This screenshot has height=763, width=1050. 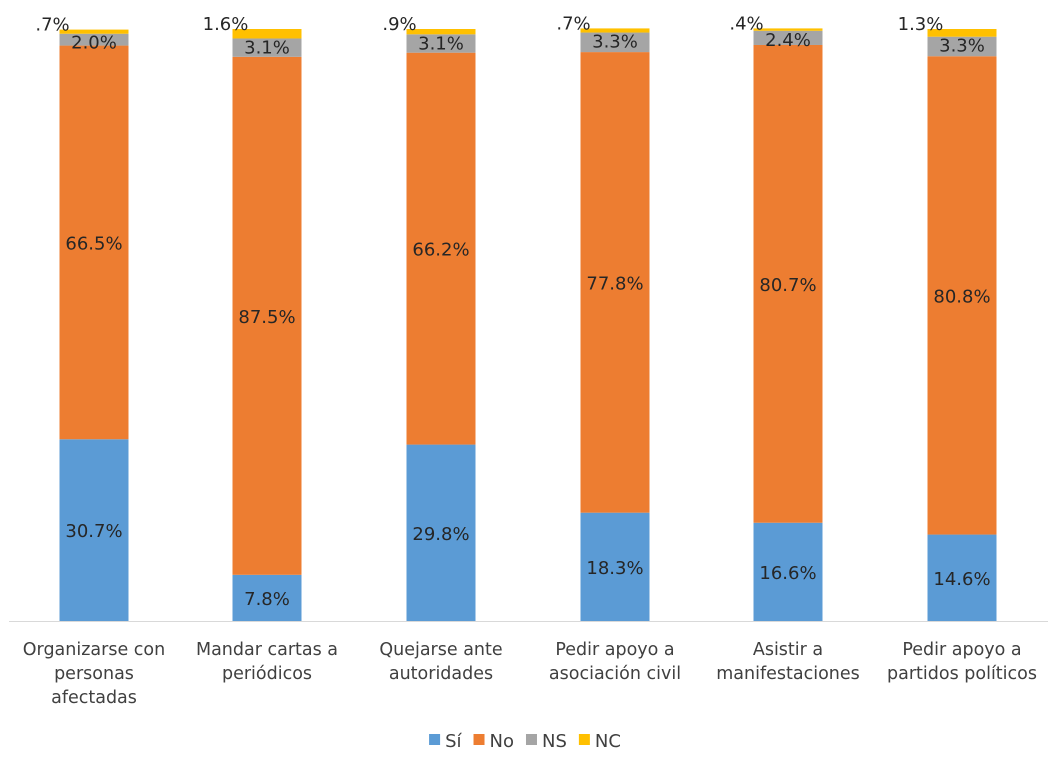 I want to click on data-label: 30.7%, so click(x=93, y=531).